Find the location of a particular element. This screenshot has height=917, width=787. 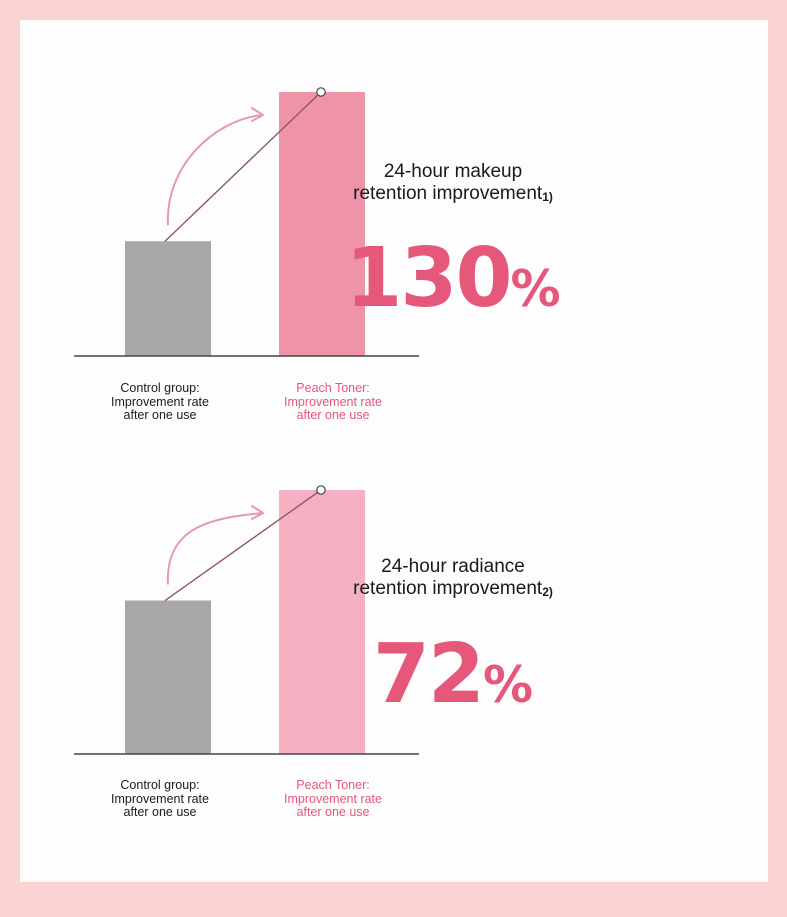

chart1-marker is located at coordinates (321, 92).